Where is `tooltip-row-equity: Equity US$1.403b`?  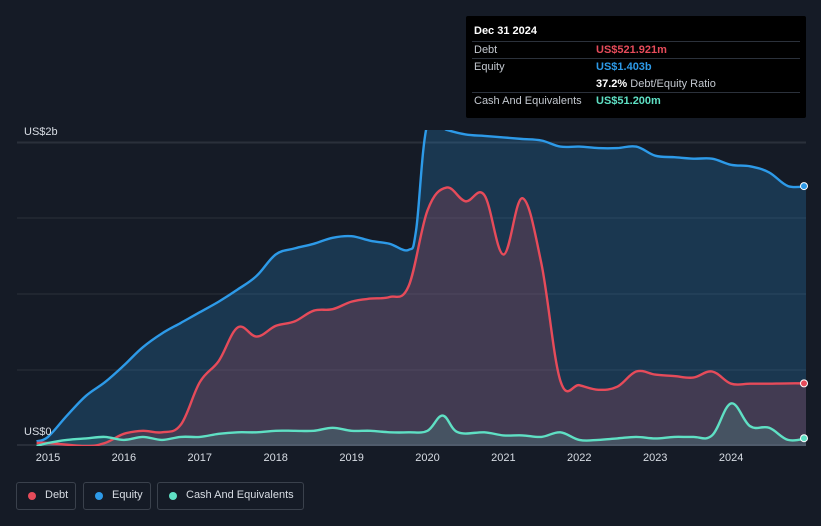
tooltip-row-equity: Equity US$1.403b is located at coordinates (636, 66).